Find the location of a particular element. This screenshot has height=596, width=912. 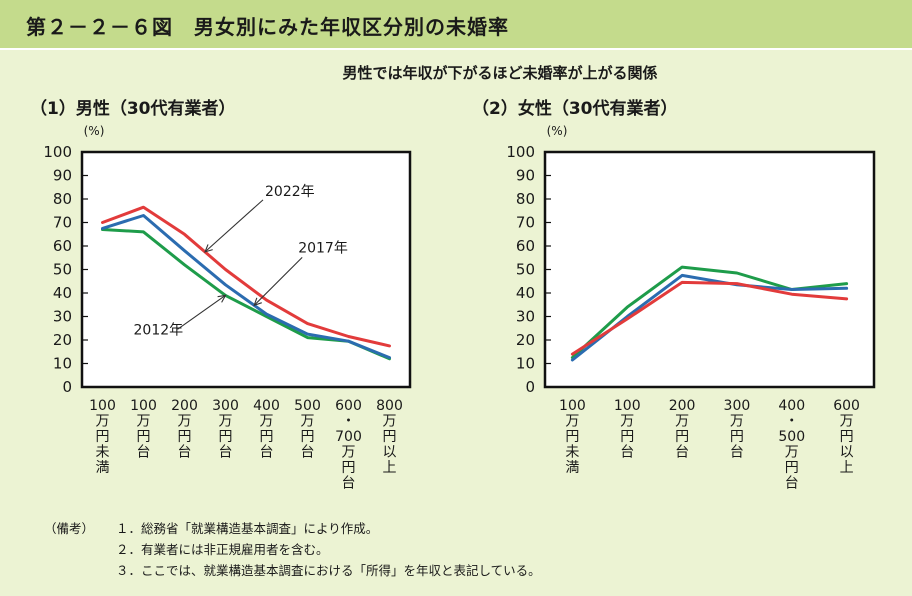

y-tick-label-male-50: 50 is located at coordinates (62, 270).